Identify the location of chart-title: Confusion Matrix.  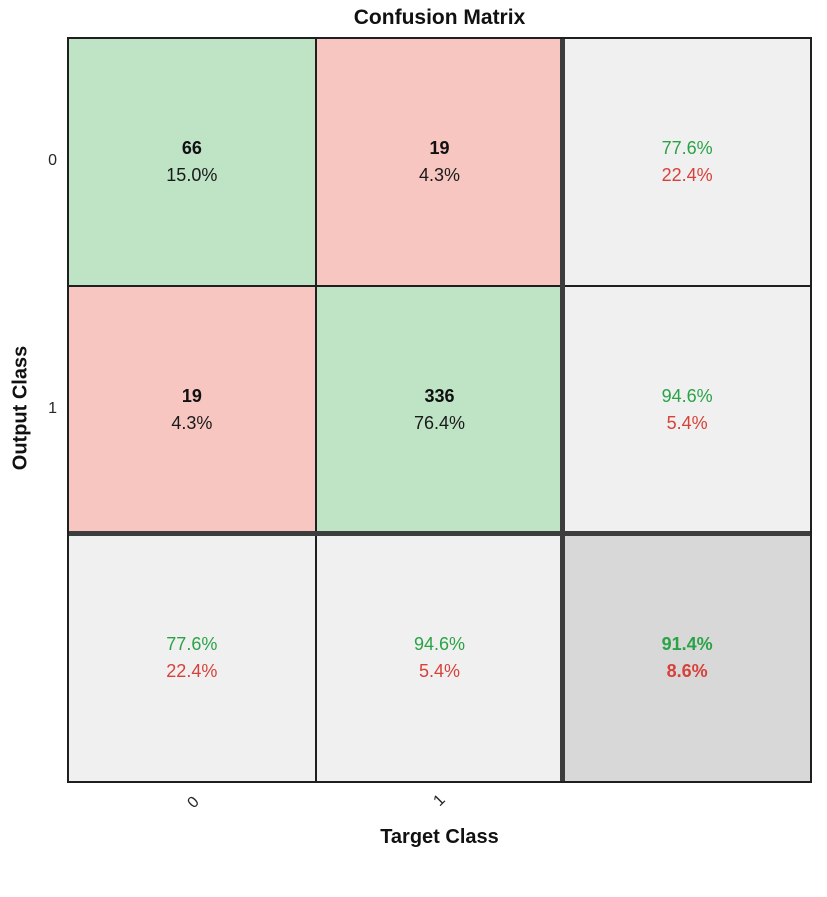
(439, 17).